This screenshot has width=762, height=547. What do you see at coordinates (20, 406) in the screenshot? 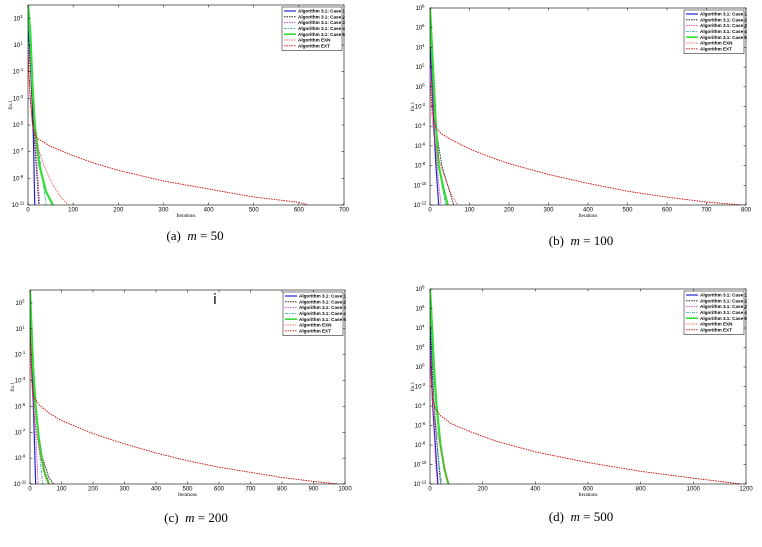
I see `y-tick-label: 10⁻⁵` at bounding box center [20, 406].